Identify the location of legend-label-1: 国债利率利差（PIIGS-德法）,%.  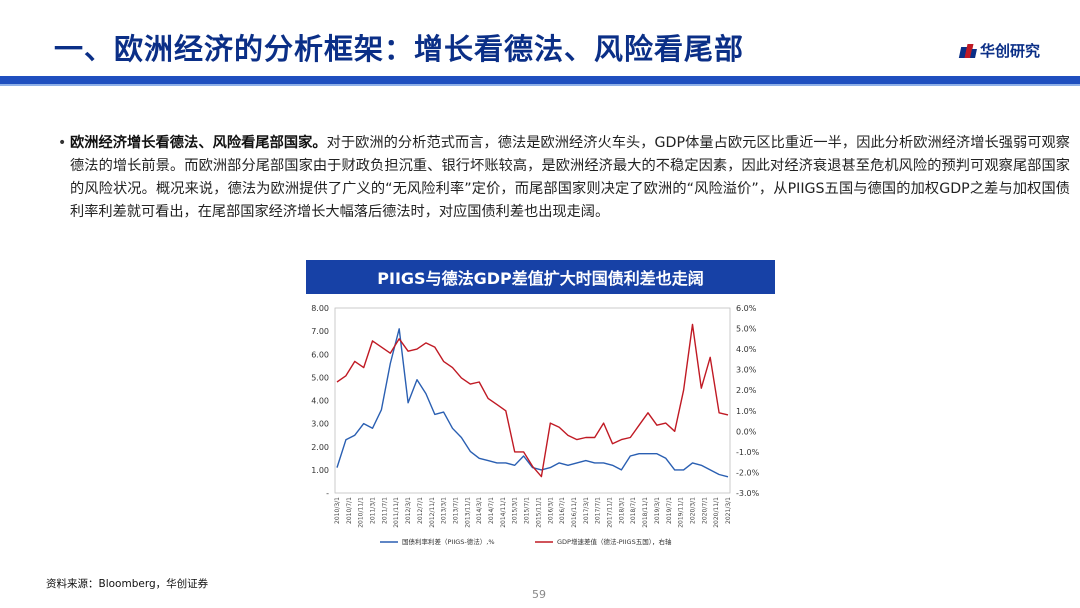
(448, 541).